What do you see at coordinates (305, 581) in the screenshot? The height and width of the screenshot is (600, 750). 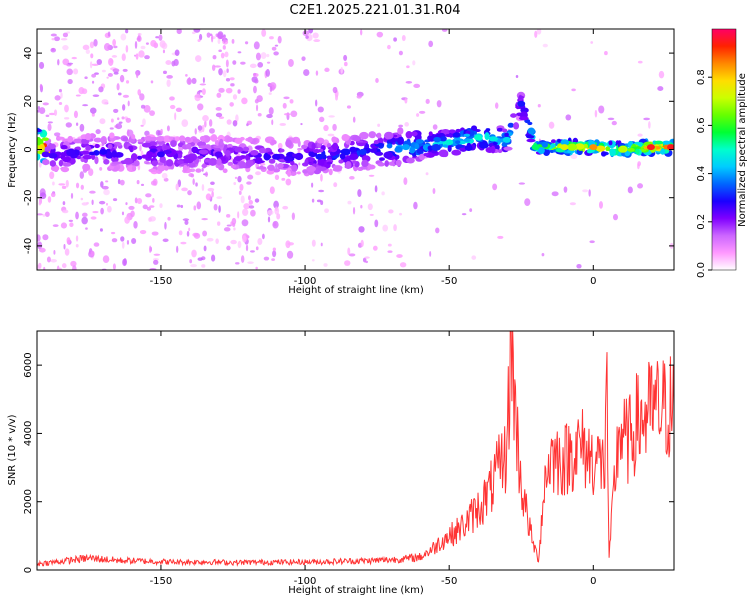 I see `snr-x-tick-label: -100` at bounding box center [305, 581].